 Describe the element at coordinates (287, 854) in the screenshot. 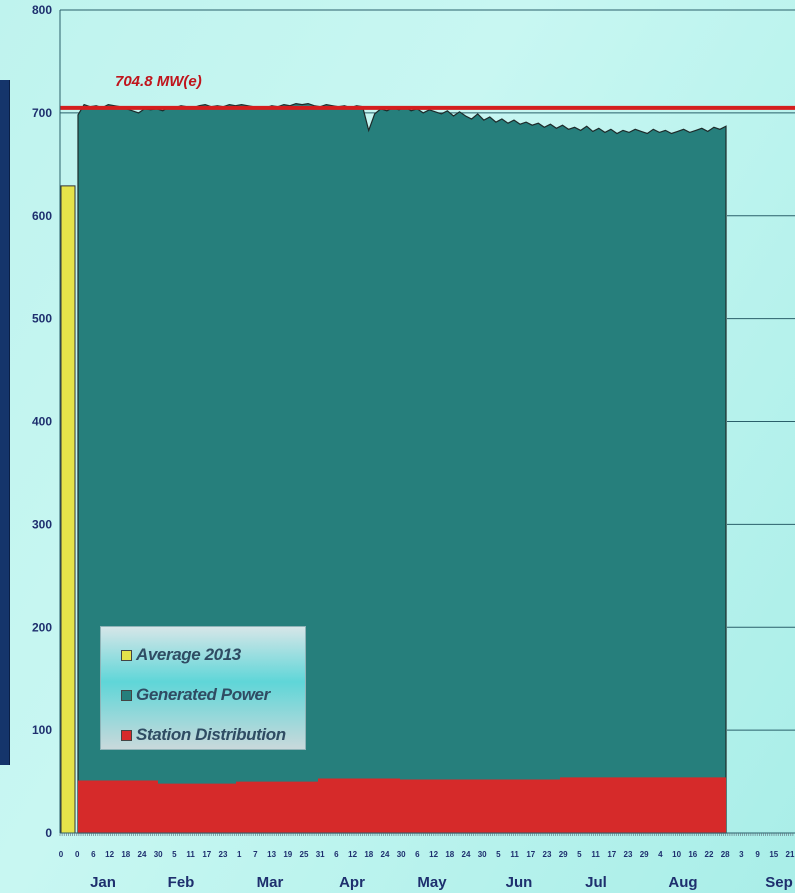

I see `x-tick-label: 19` at that location.